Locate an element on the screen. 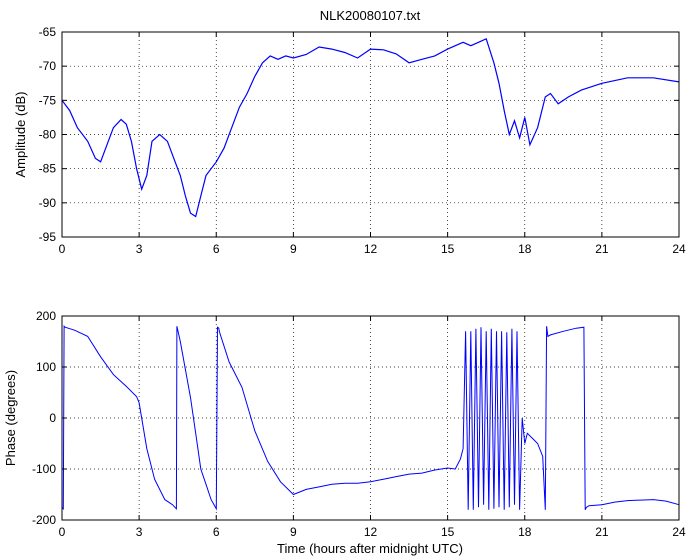  amplitude-x-tick-label: 15 is located at coordinates (448, 249).